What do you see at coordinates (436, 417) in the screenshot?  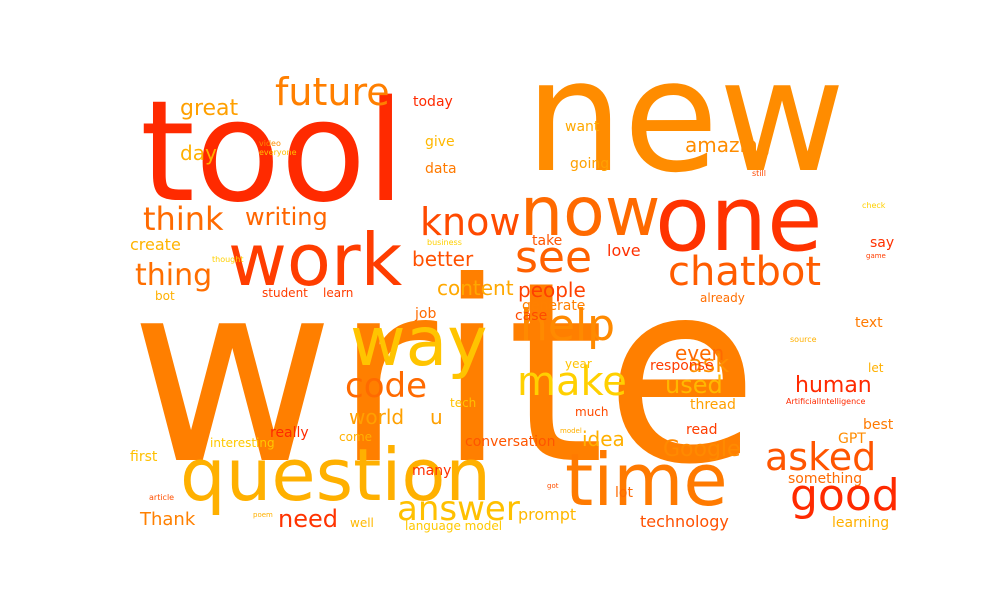 I see `cloud-word-u: u` at bounding box center [436, 417].